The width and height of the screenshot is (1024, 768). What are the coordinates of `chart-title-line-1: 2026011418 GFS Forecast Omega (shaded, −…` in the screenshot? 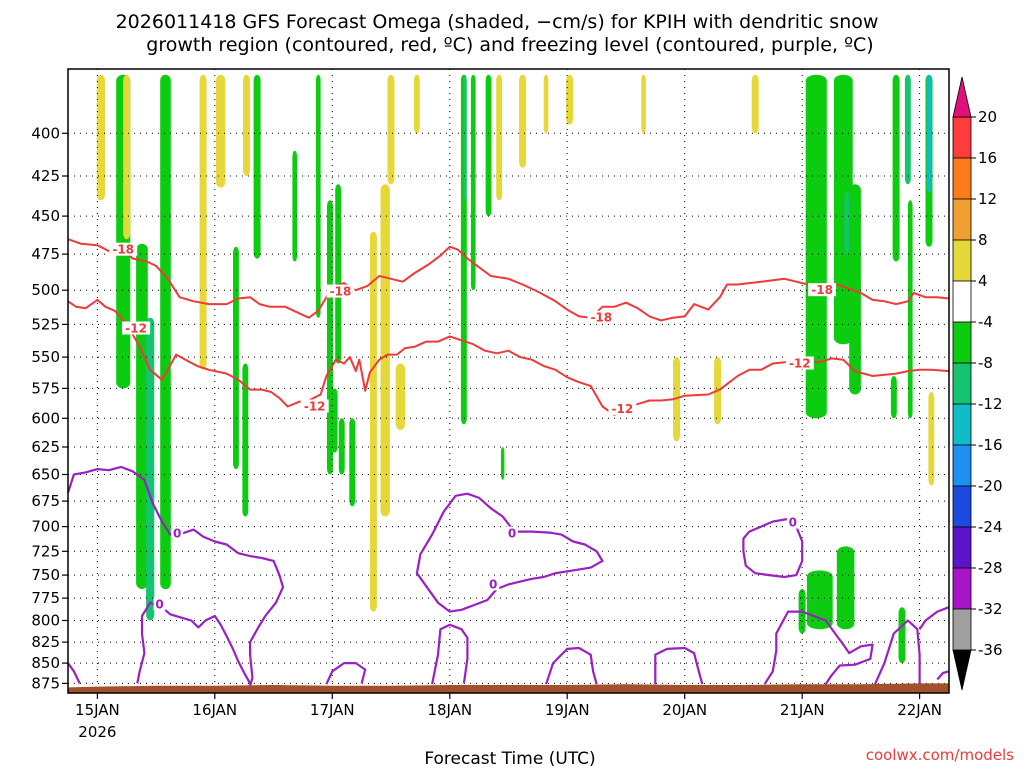 It's located at (497, 22).